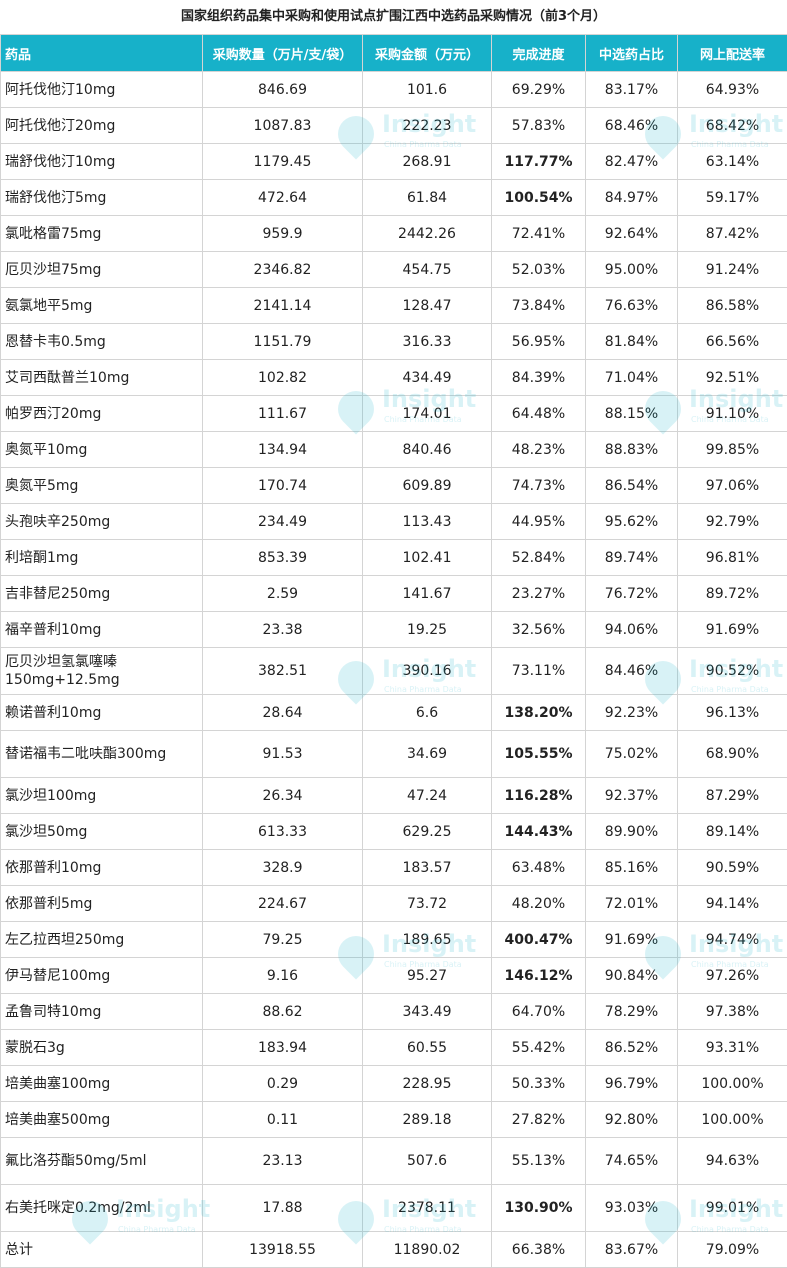 This screenshot has width=787, height=1268. What do you see at coordinates (539, 486) in the screenshot?
I see `progress-cell: 74.73%` at bounding box center [539, 486].